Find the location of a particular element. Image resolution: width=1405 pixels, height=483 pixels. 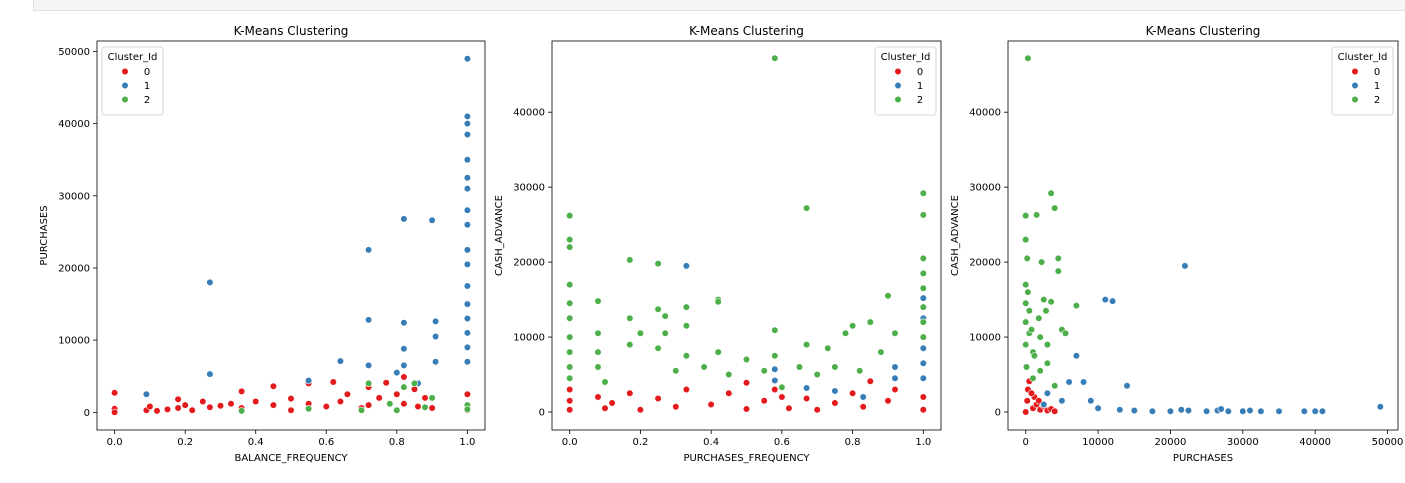

x-tick-label: 20000 is located at coordinates (1171, 442).